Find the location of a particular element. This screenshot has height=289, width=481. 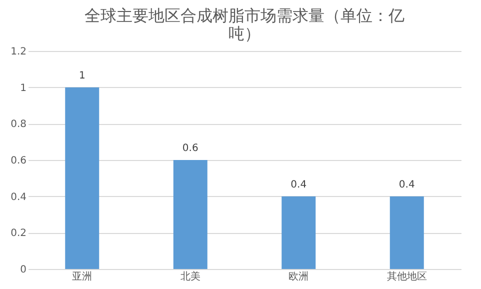

y-tick-label: 1 is located at coordinates (23, 88).